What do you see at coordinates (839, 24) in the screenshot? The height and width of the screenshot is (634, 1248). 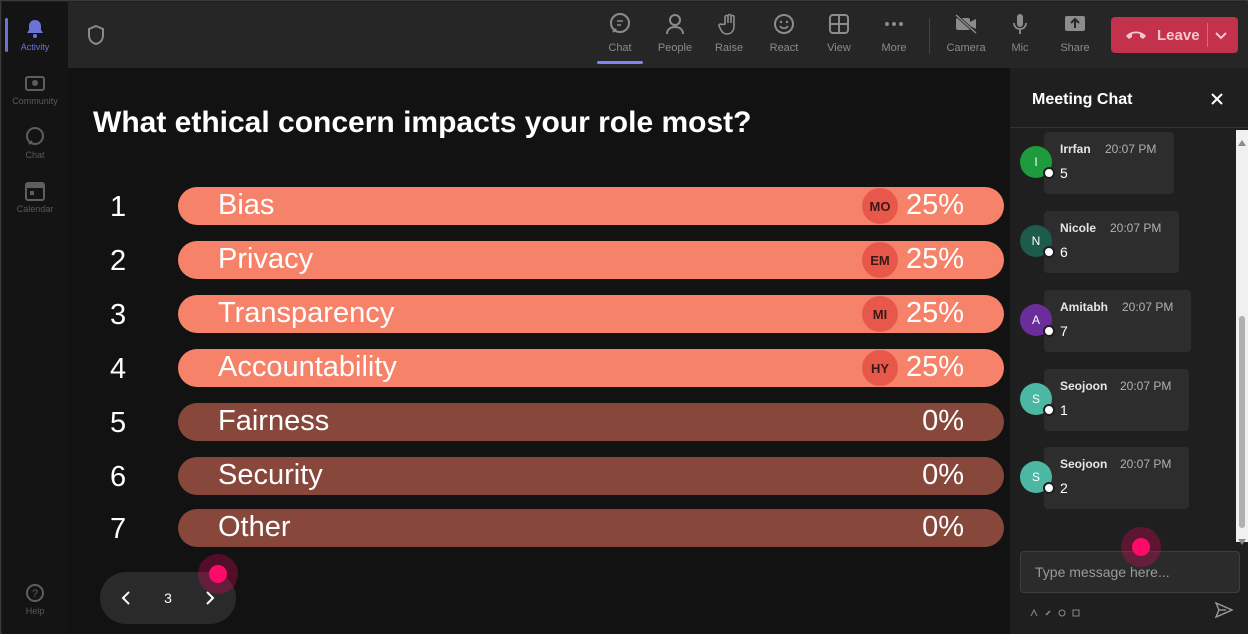 I see `grid-icon` at bounding box center [839, 24].